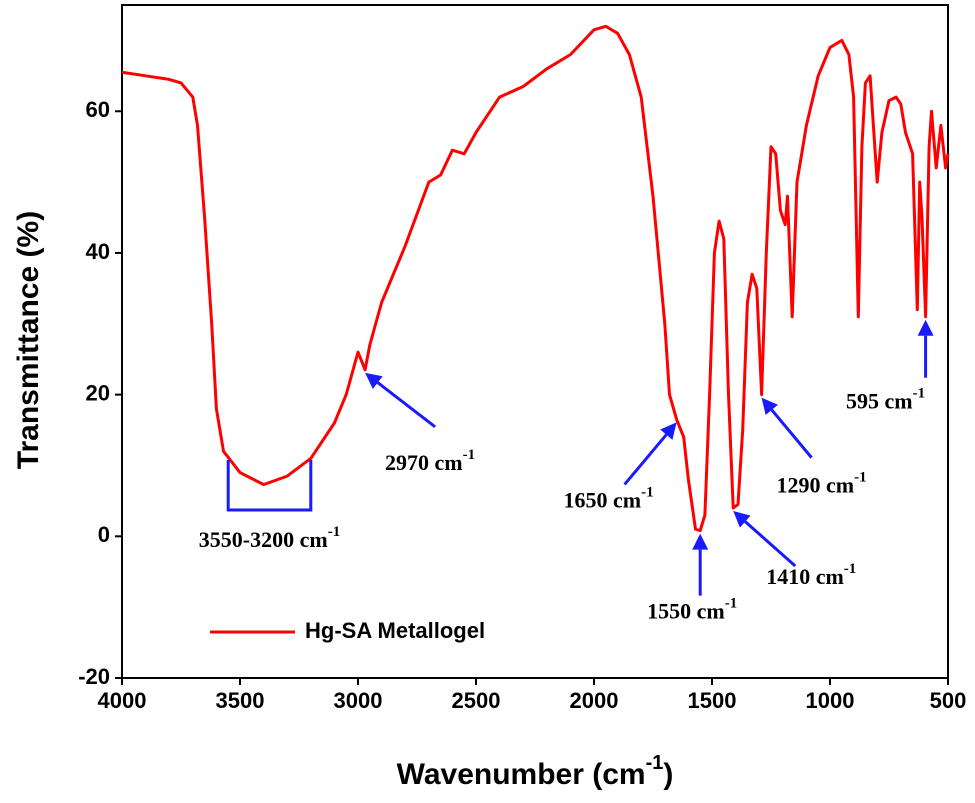 The width and height of the screenshot is (975, 803). What do you see at coordinates (263, 539) in the screenshot?
I see `annotation-text: 3550-3200 cm` at bounding box center [263, 539].